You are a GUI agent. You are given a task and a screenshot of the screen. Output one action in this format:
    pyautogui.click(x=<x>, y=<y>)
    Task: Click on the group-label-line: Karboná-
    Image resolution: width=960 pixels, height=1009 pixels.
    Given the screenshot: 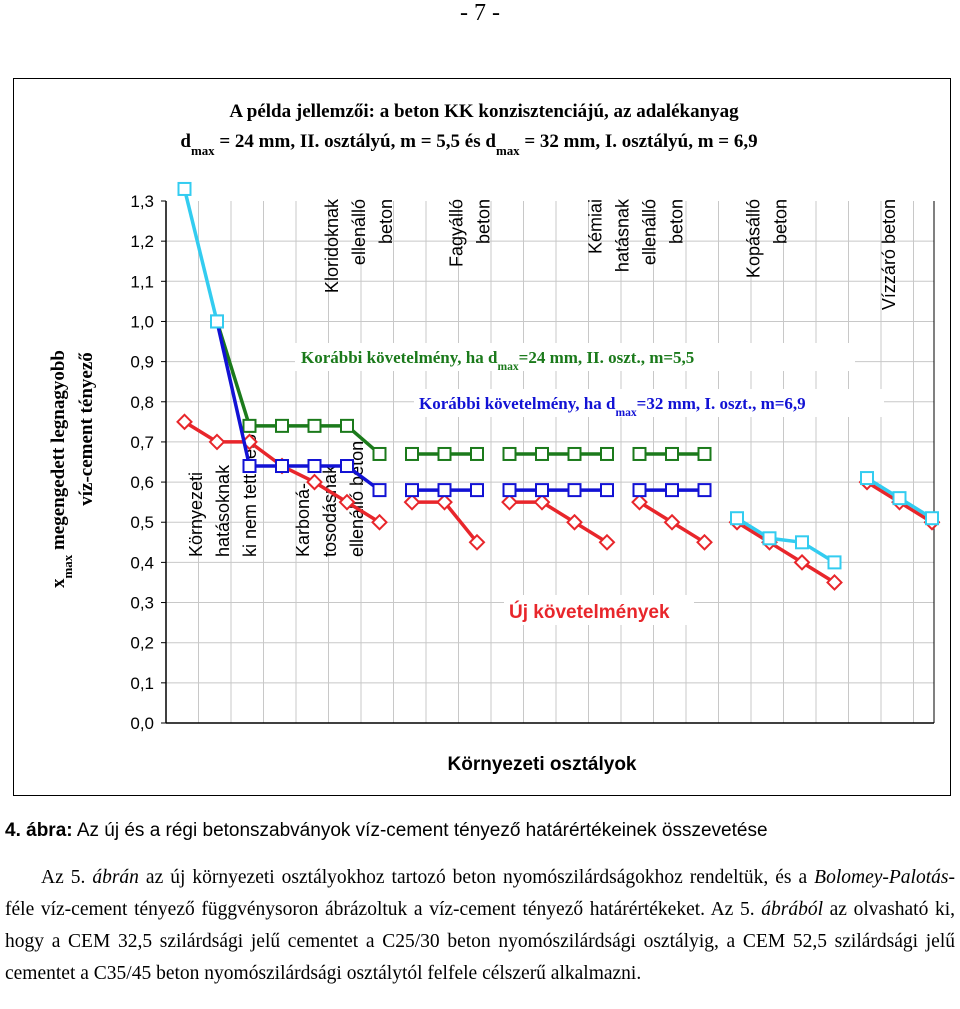 What is the action you would take?
    pyautogui.click(x=303, y=520)
    